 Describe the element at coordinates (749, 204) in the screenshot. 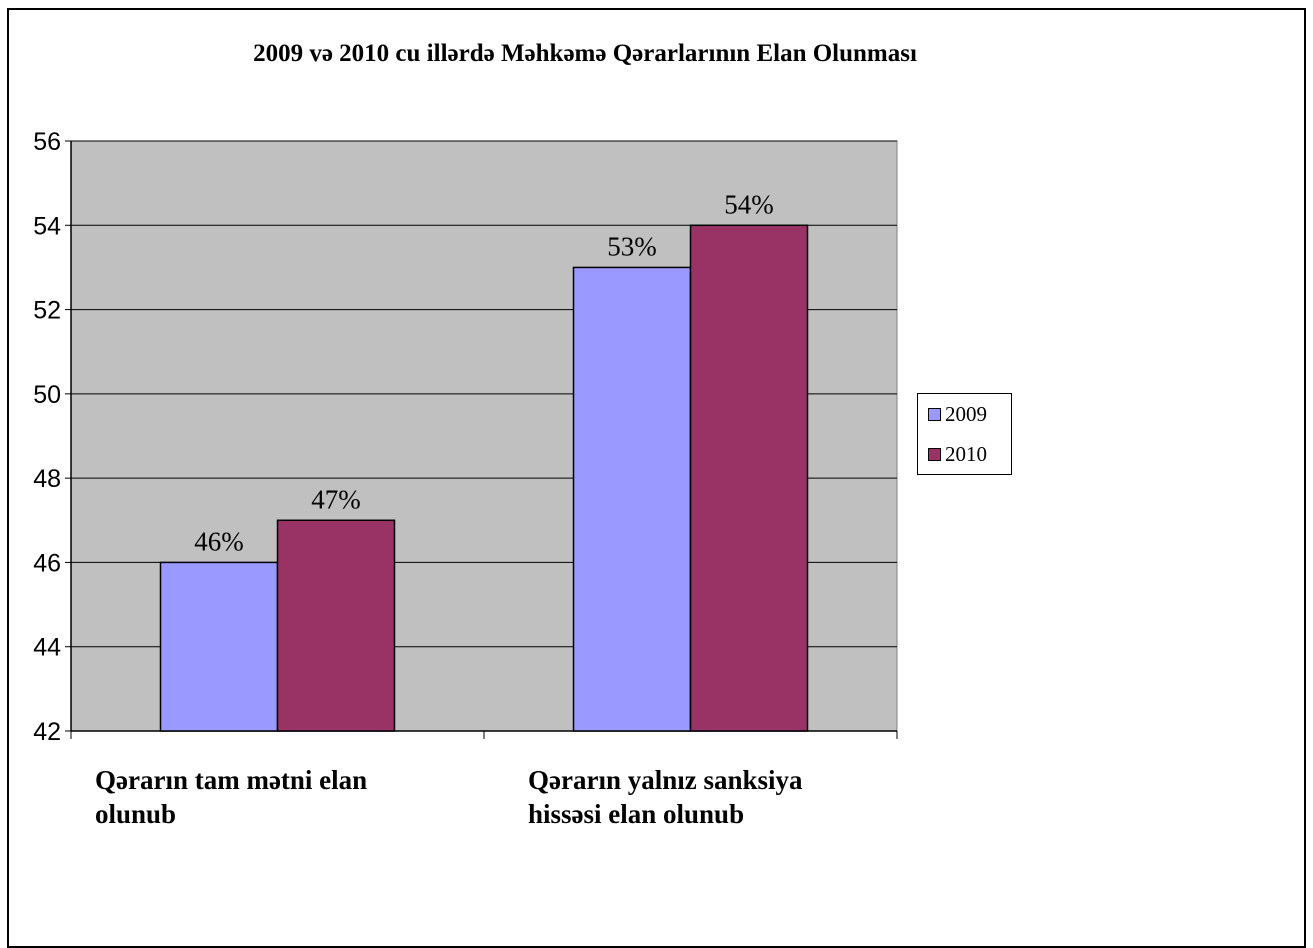

I see `data-label-2010-cat1: 54%` at that location.